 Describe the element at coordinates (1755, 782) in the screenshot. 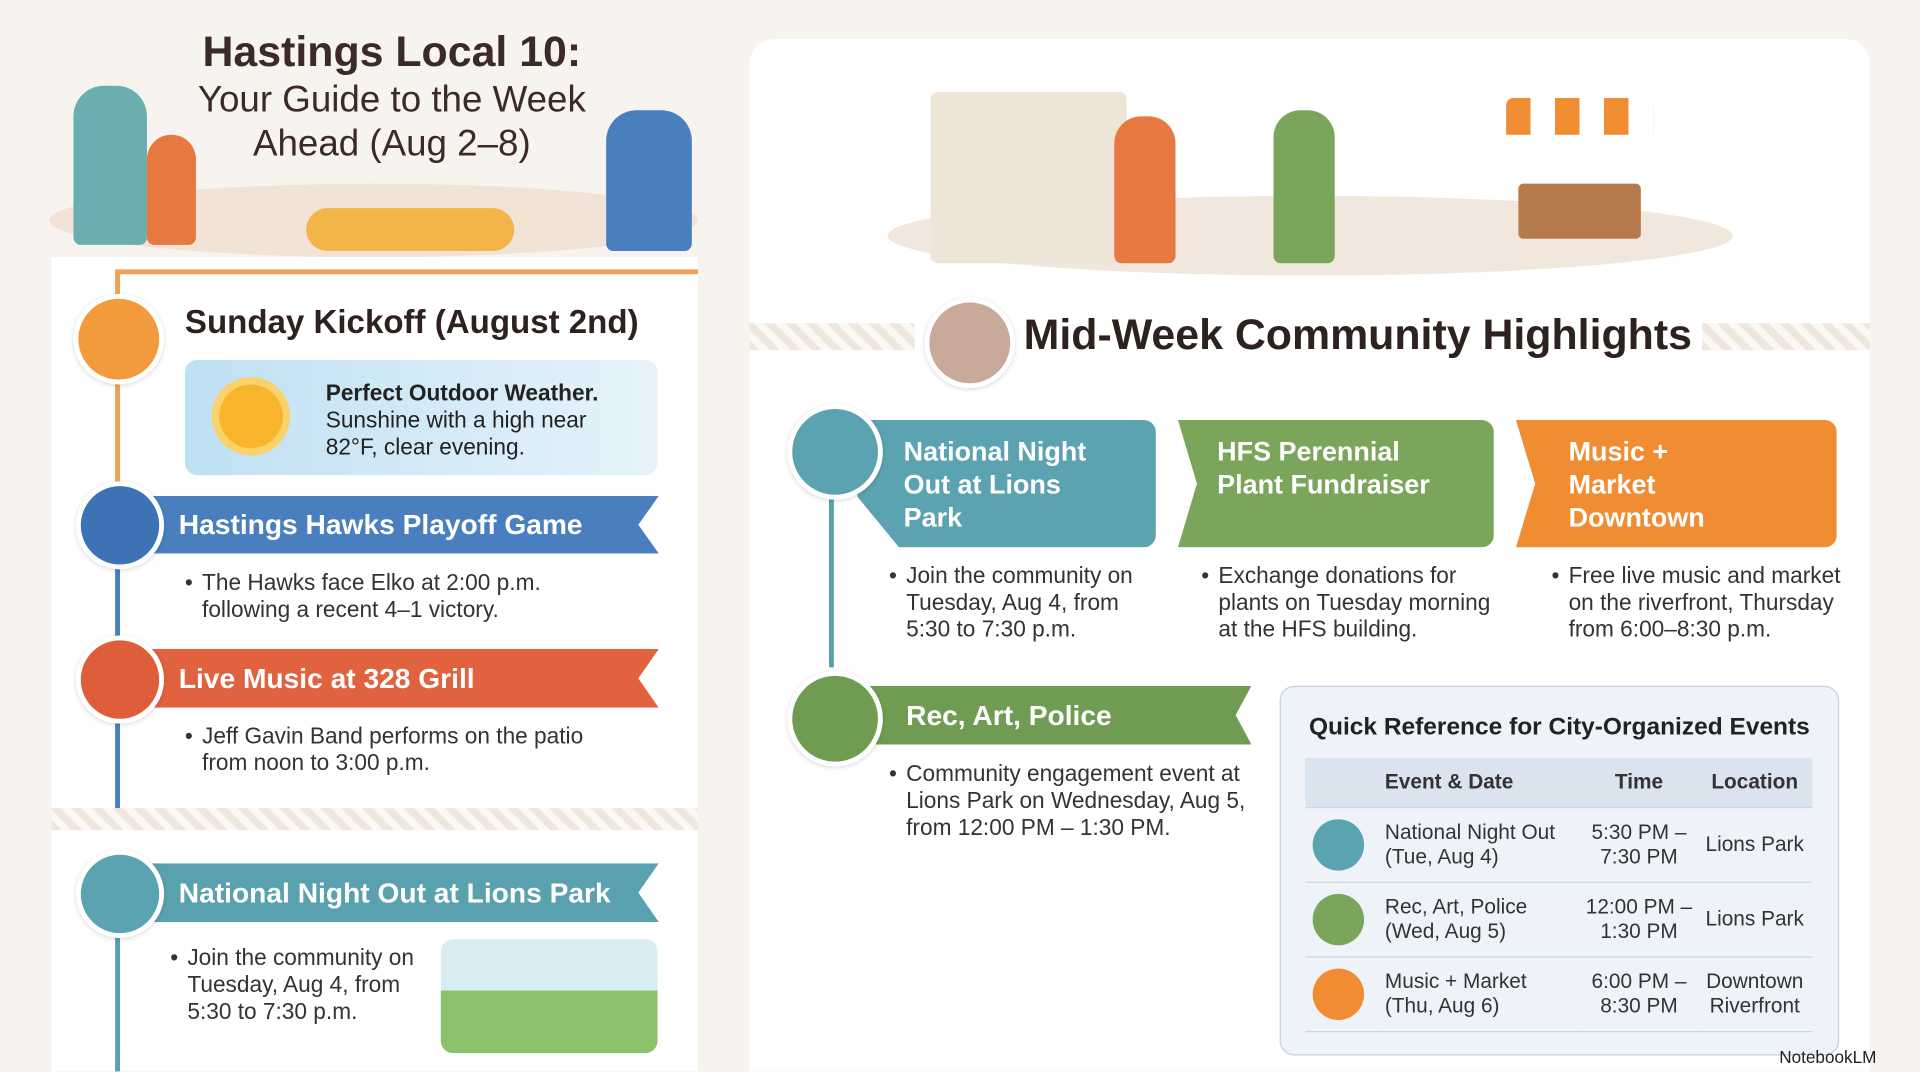

I see `column-header: Location` at that location.